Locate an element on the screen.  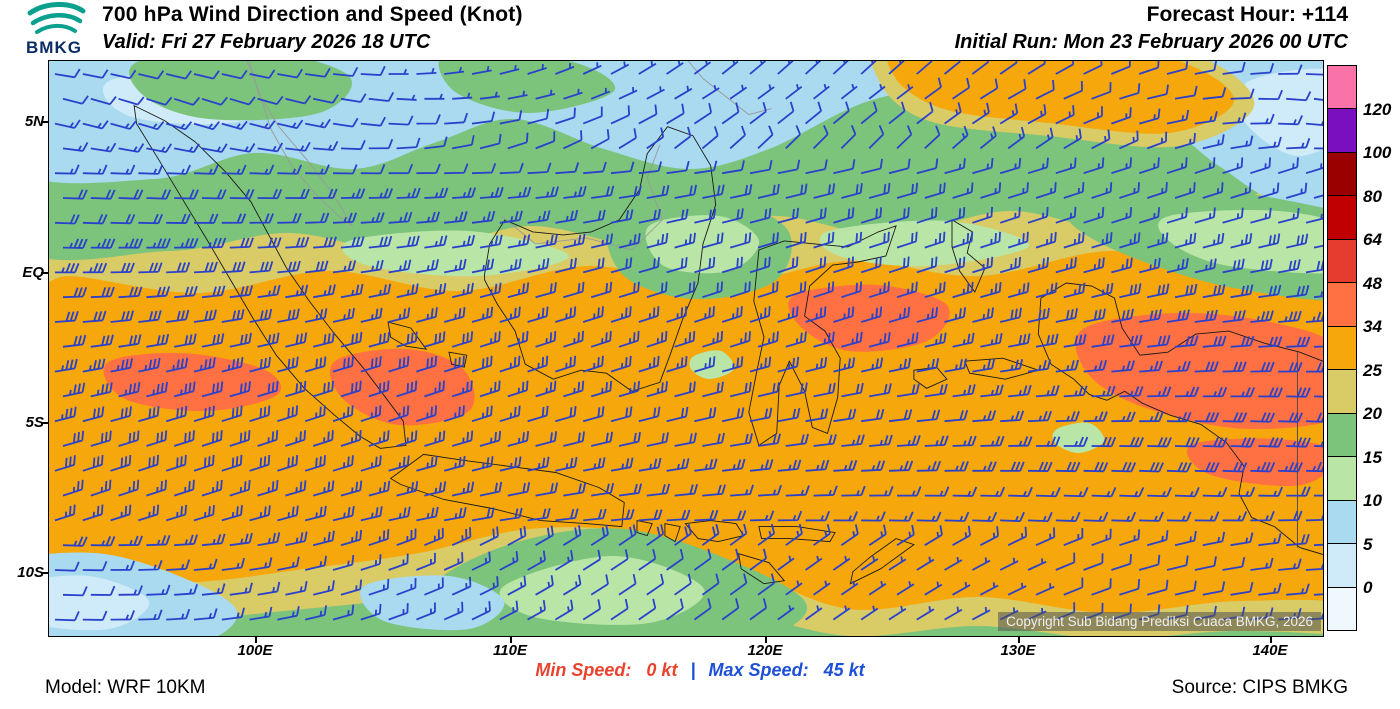
lon-label-100e: 100E is located at coordinates (255, 650).